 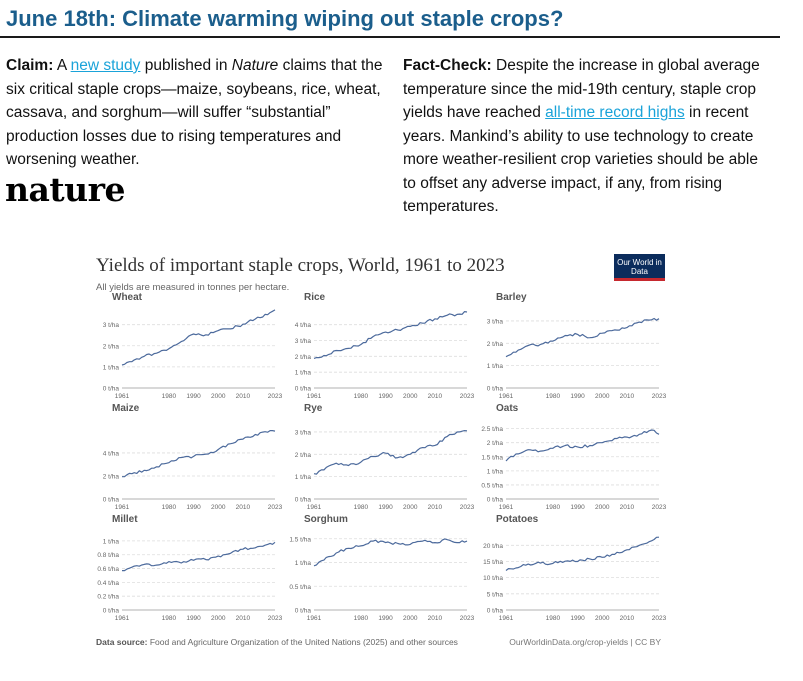 I want to click on maize-panel-title: Maize, so click(x=126, y=408).